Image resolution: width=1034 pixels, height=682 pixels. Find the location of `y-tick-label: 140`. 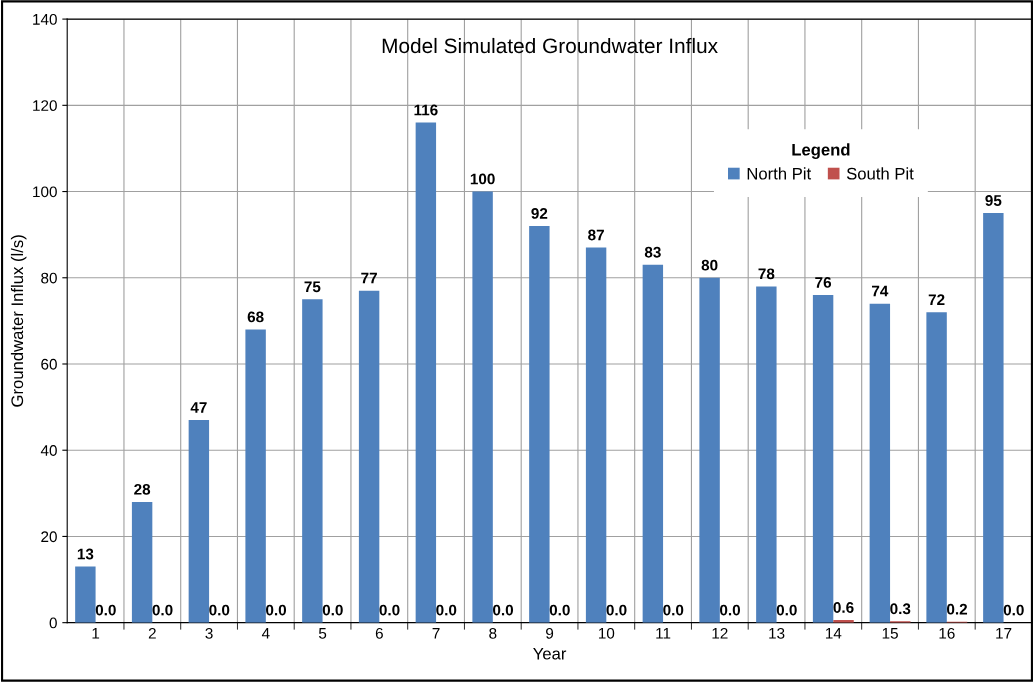

y-tick-label: 140 is located at coordinates (45, 19).